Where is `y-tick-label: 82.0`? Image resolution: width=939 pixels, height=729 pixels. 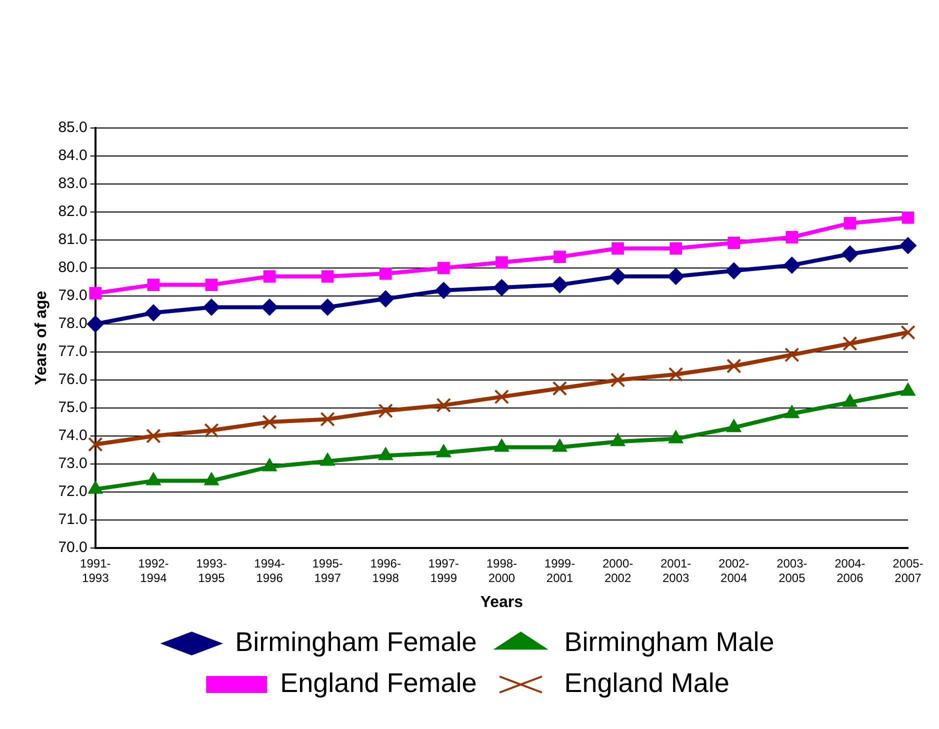
y-tick-label: 82.0 is located at coordinates (73, 211).